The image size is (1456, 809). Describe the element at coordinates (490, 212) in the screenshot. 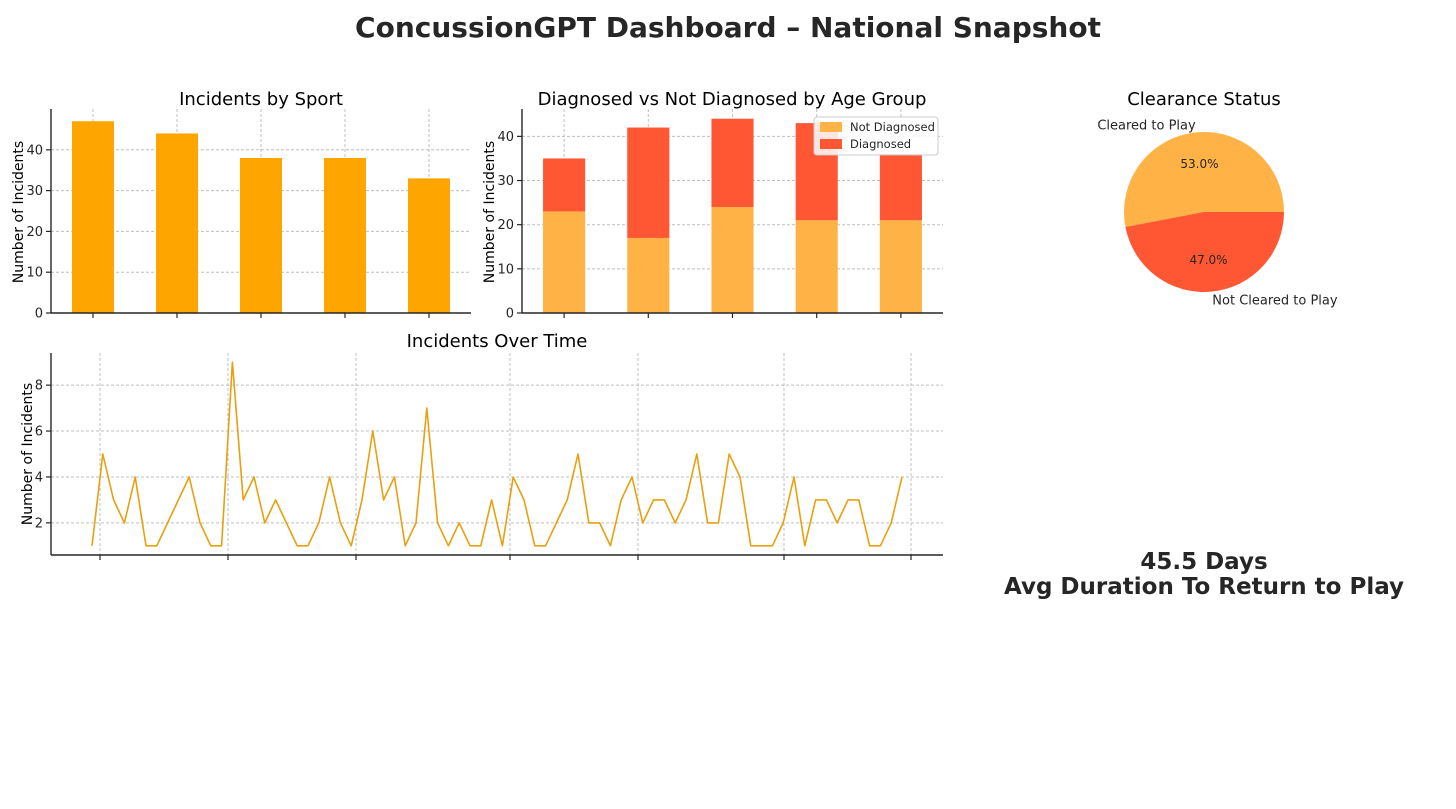

I see `age-chart-ylabel: Number of Incidents` at that location.